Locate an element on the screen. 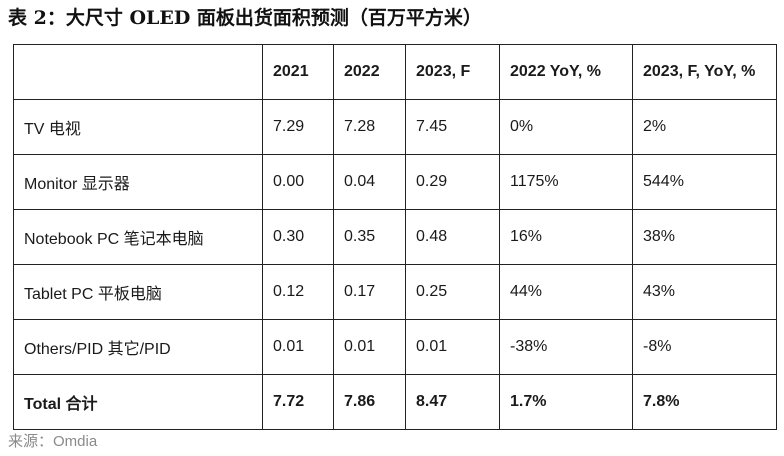 Image resolution: width=784 pixels, height=456 pixels. table-row: Tablet PC 平板电脑 0.12 0.17 0.25 44% 43% is located at coordinates (395, 292).